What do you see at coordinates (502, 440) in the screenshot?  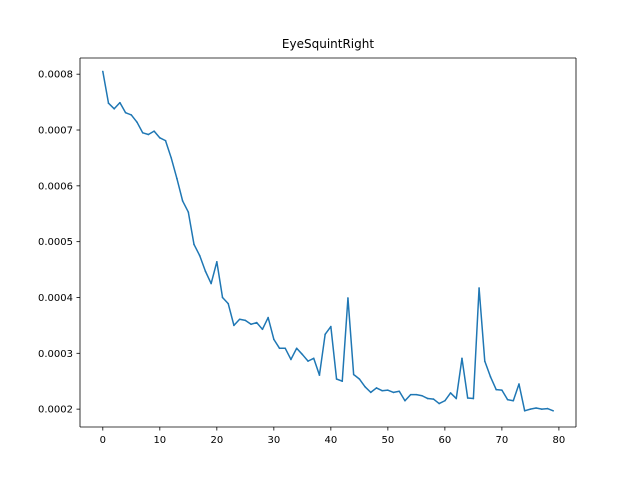 I see `x-tick-label: 70` at bounding box center [502, 440].